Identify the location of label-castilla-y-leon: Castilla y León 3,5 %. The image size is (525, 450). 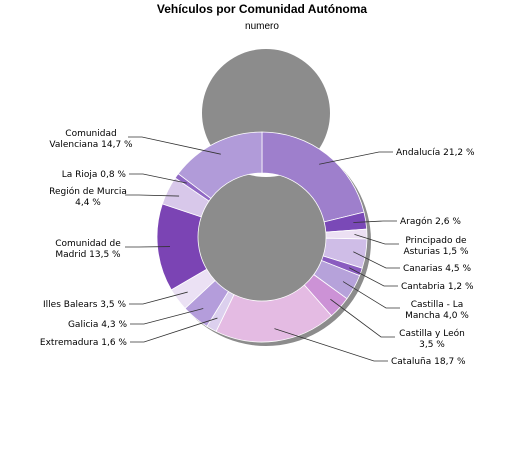
(432, 339).